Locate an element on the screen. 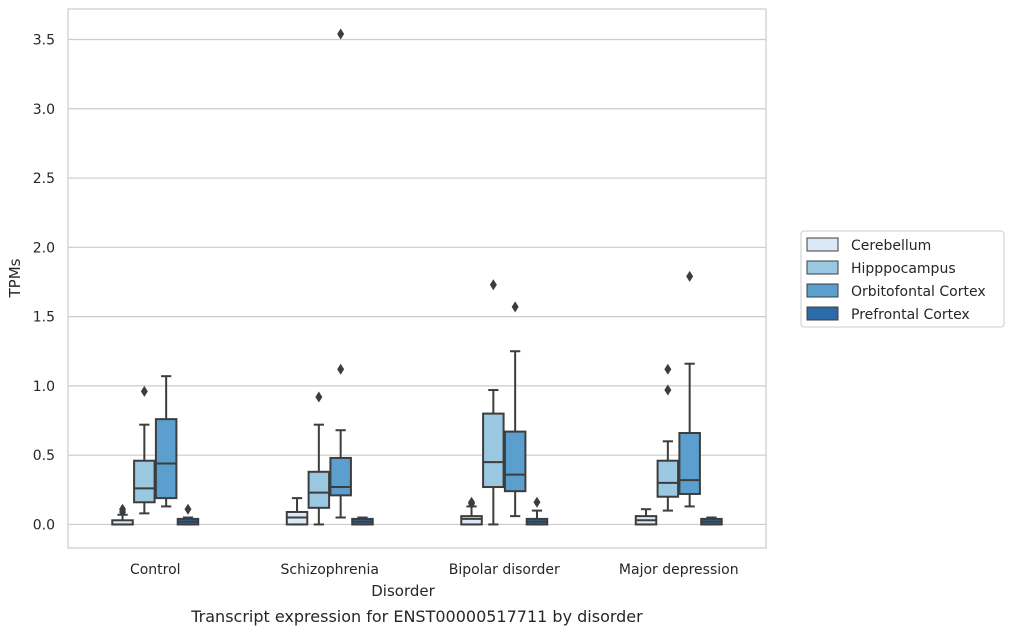 The height and width of the screenshot is (634, 1014). y-tick-label: 3.0 is located at coordinates (44, 110).